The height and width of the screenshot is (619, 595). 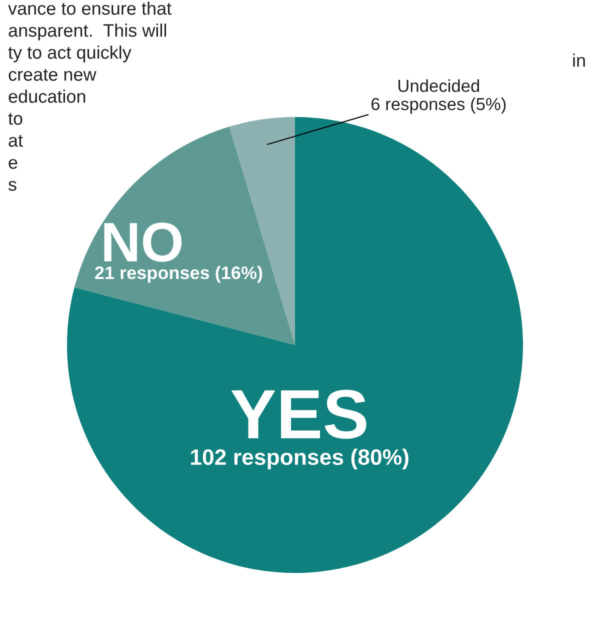 What do you see at coordinates (439, 85) in the screenshot?
I see `slice-label: Undecided` at bounding box center [439, 85].